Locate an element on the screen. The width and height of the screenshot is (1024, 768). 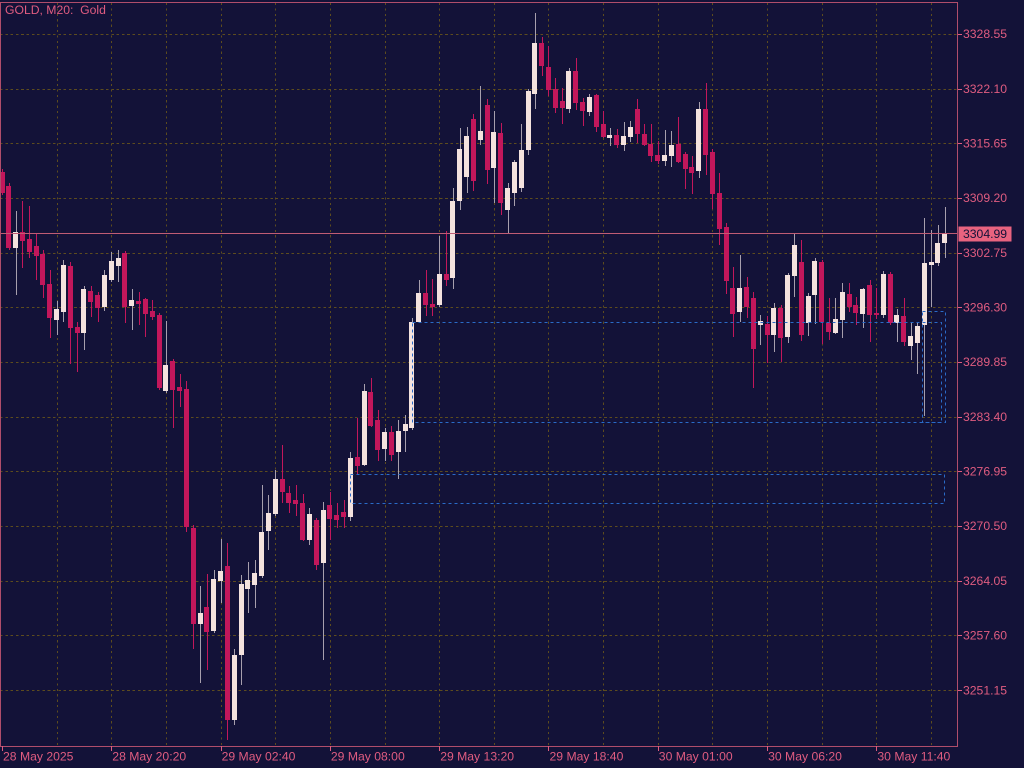
svg-text: 29 May 02:40 is located at coordinates (259, 757).